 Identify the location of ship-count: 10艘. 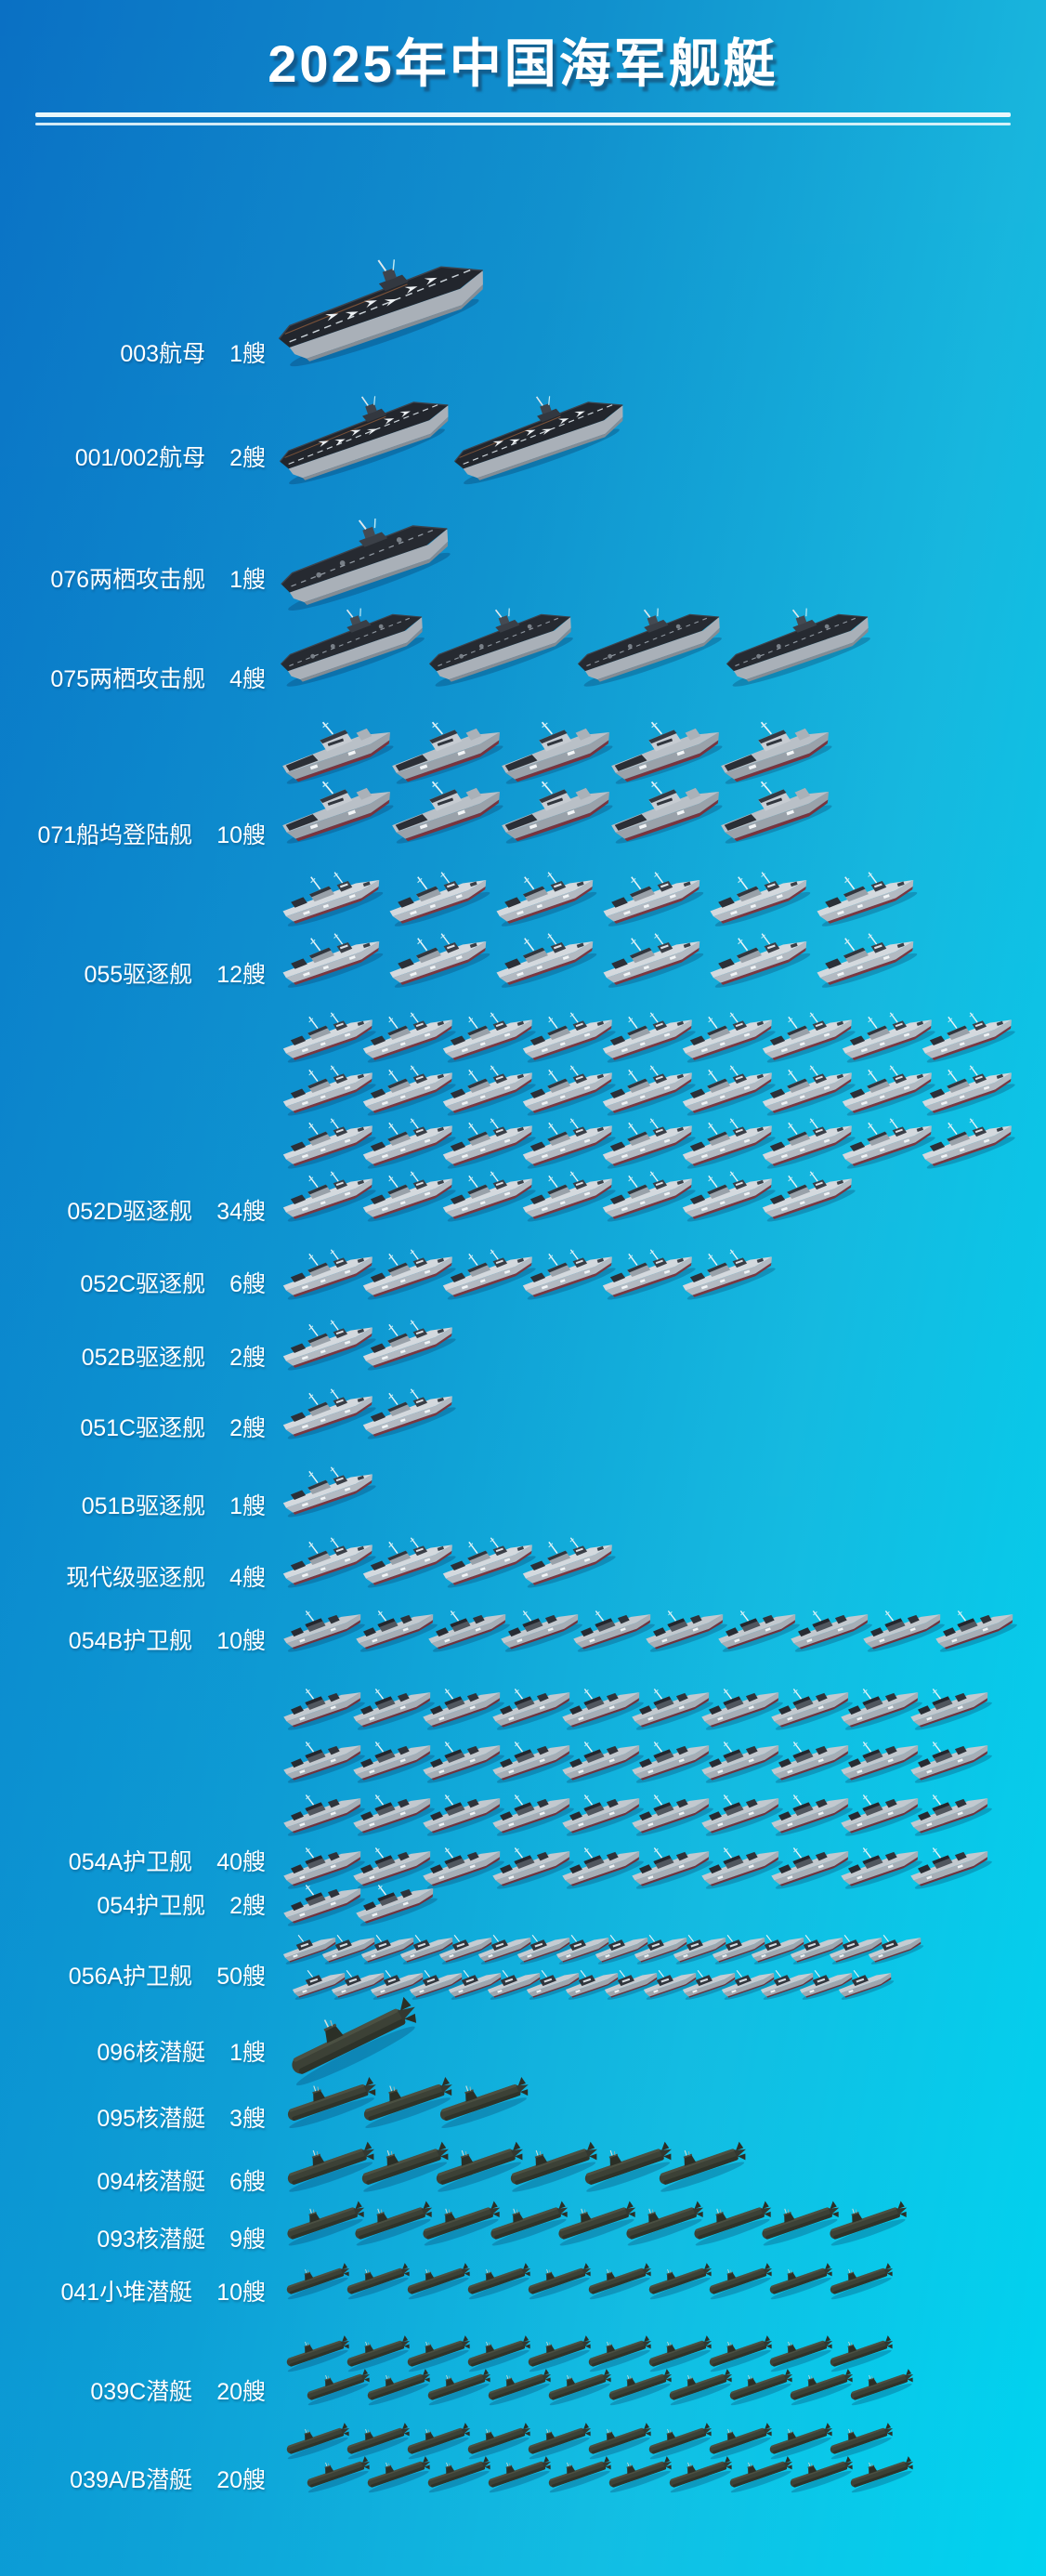
(241, 835).